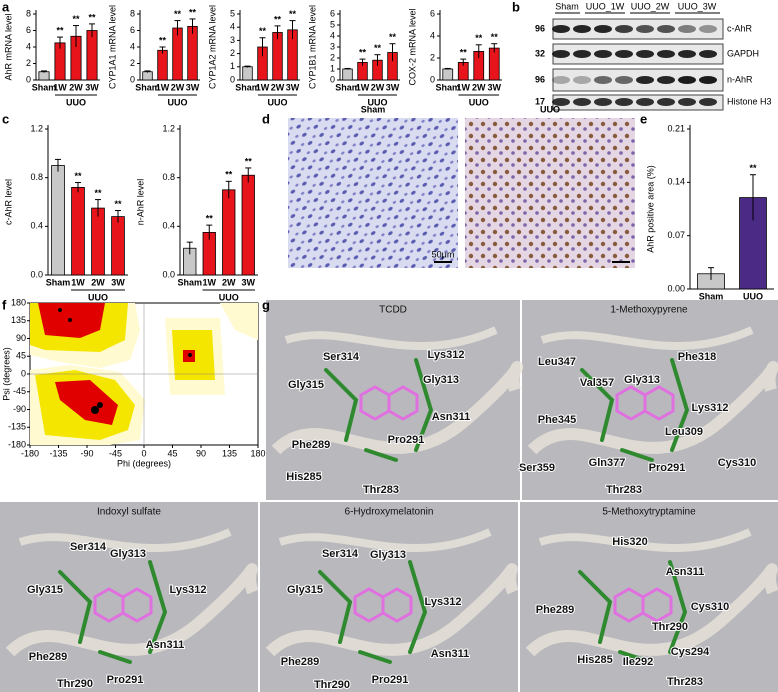 The height and width of the screenshot is (692, 778). Describe the element at coordinates (129, 512) in the screenshot. I see `docking-title: Indoxyl sulfate` at that location.